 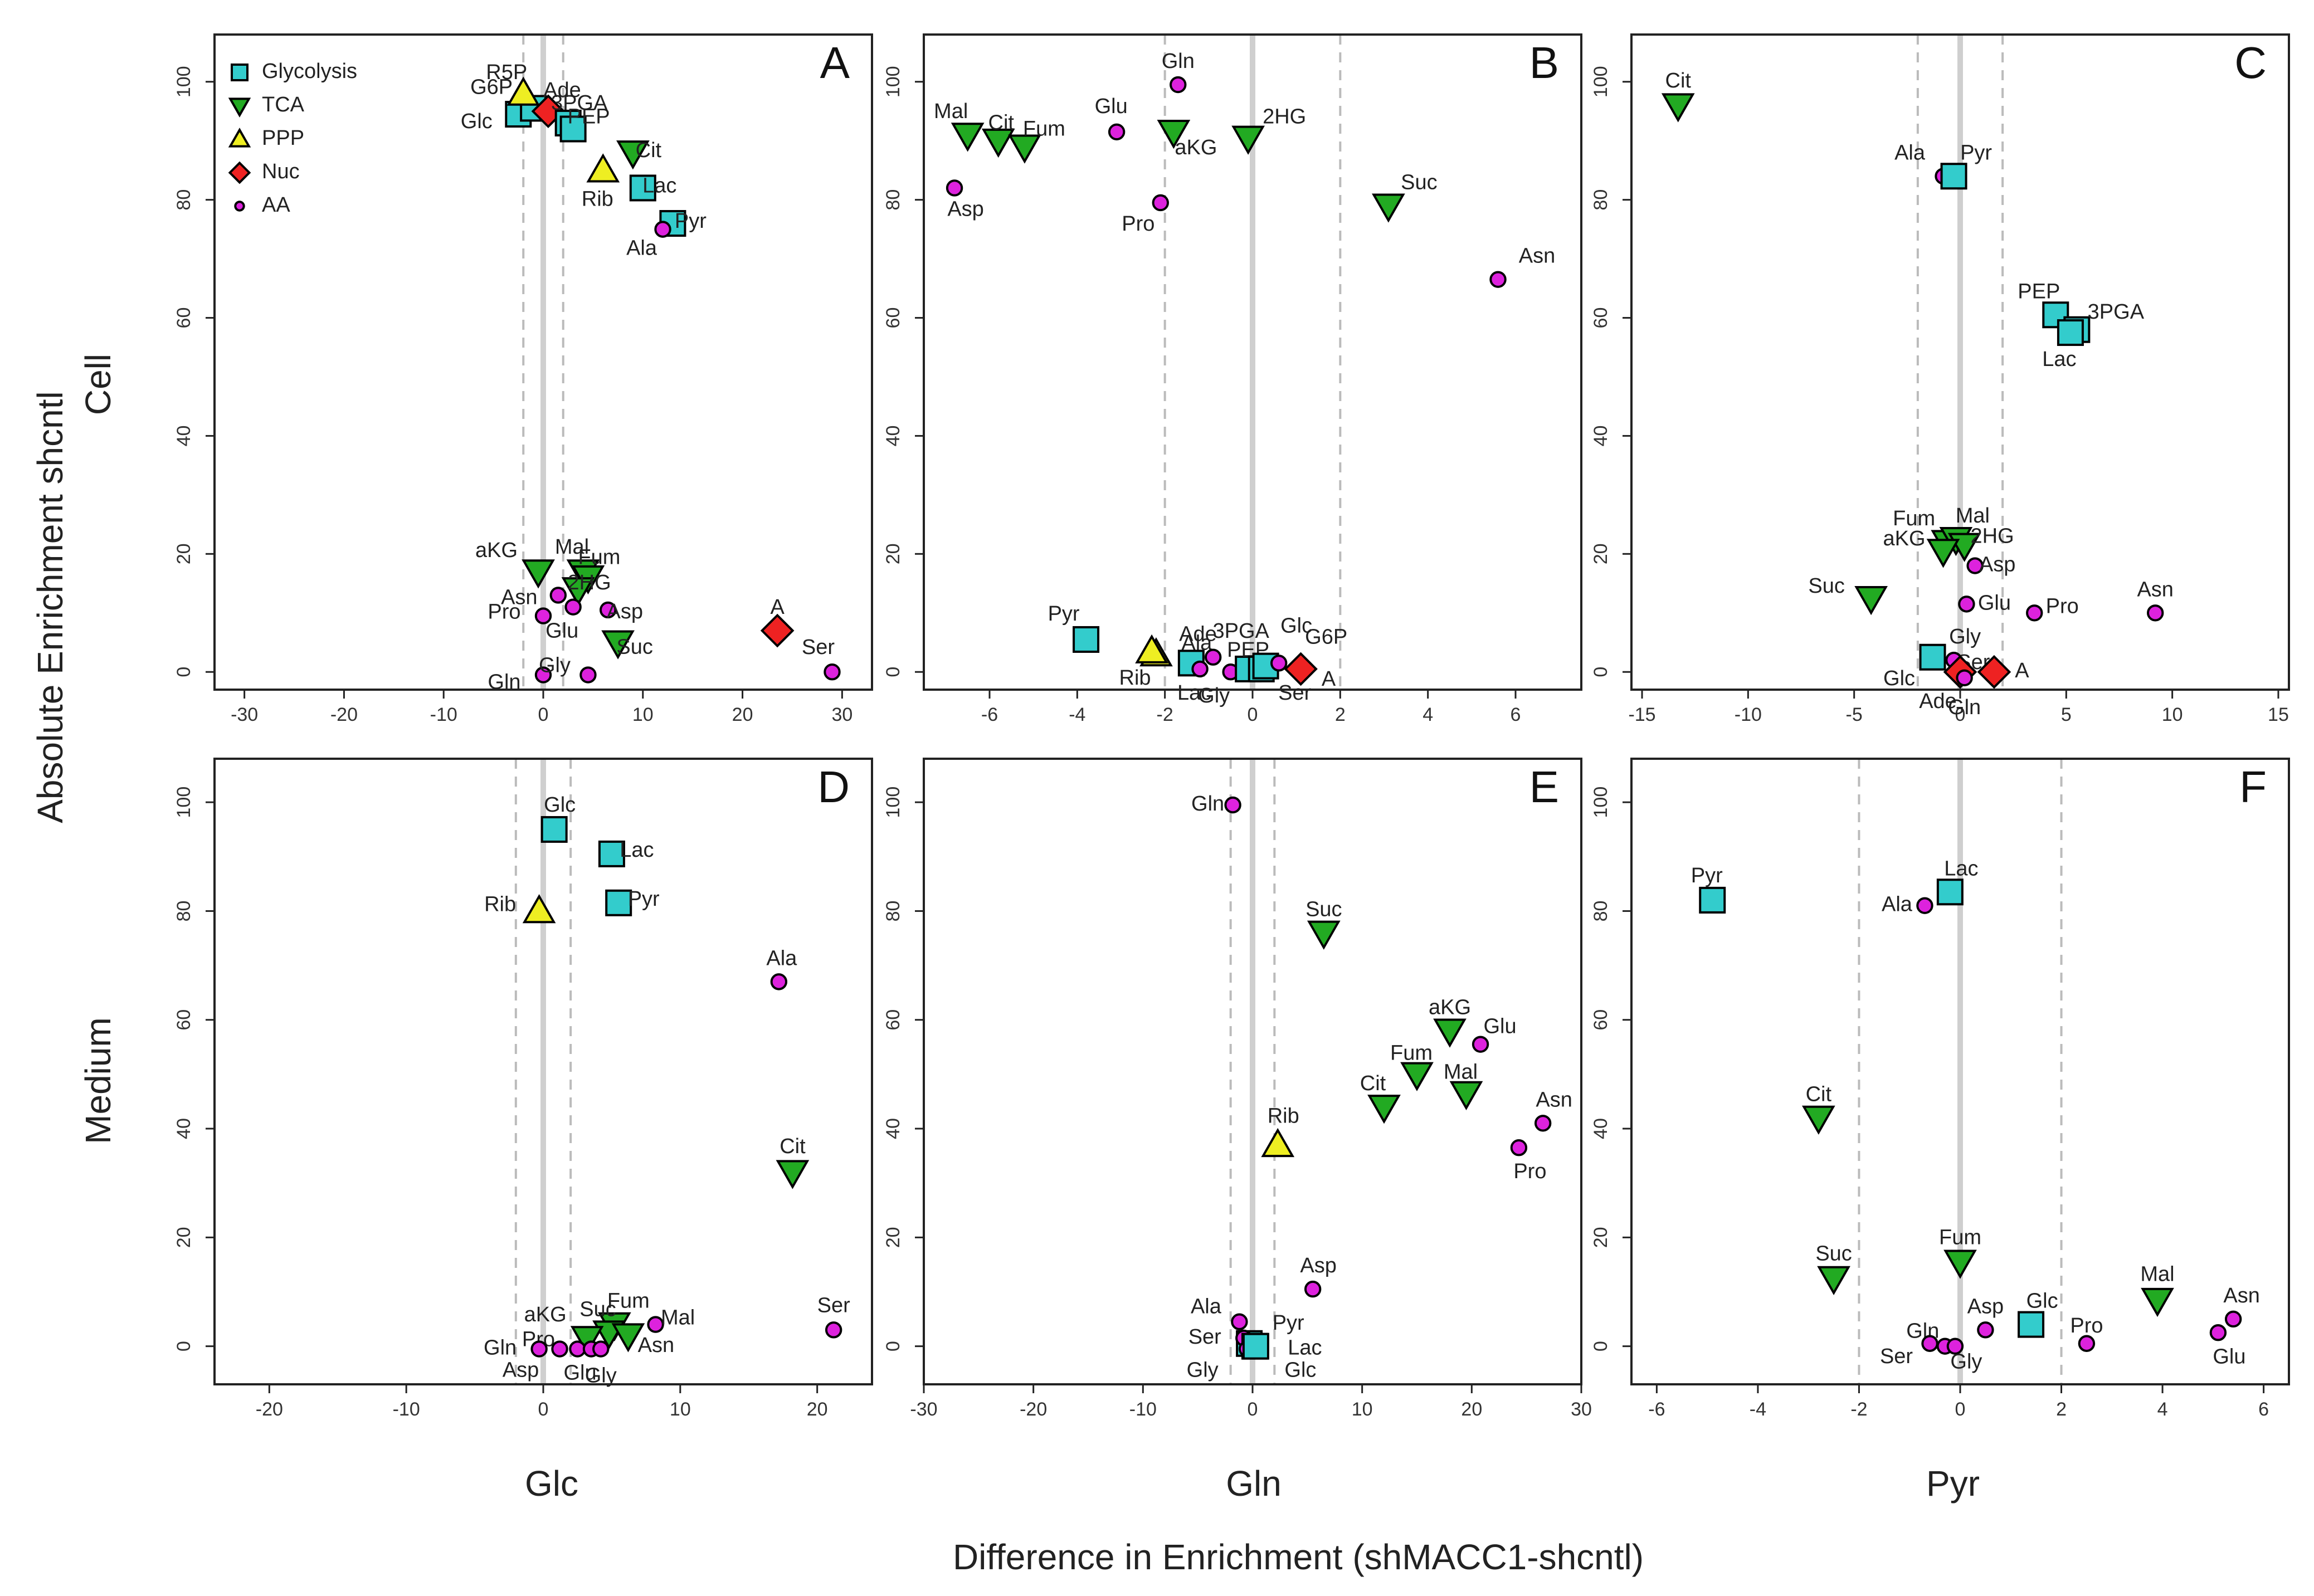 What do you see at coordinates (777, 607) in the screenshot?
I see `point-label: A` at bounding box center [777, 607].